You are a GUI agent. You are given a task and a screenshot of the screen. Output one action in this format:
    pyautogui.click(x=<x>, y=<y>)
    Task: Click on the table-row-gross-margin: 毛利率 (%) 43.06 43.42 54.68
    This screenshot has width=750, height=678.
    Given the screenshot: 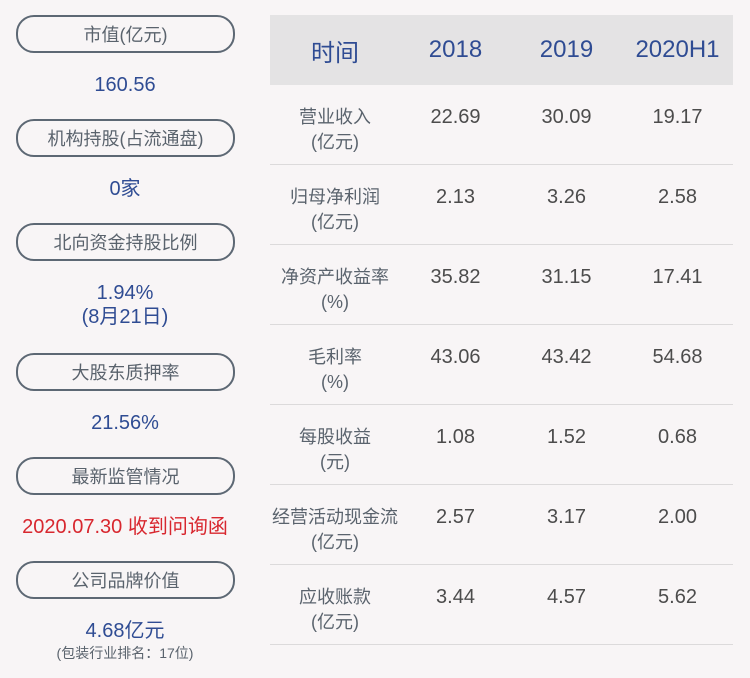 What is the action you would take?
    pyautogui.click(x=501, y=365)
    